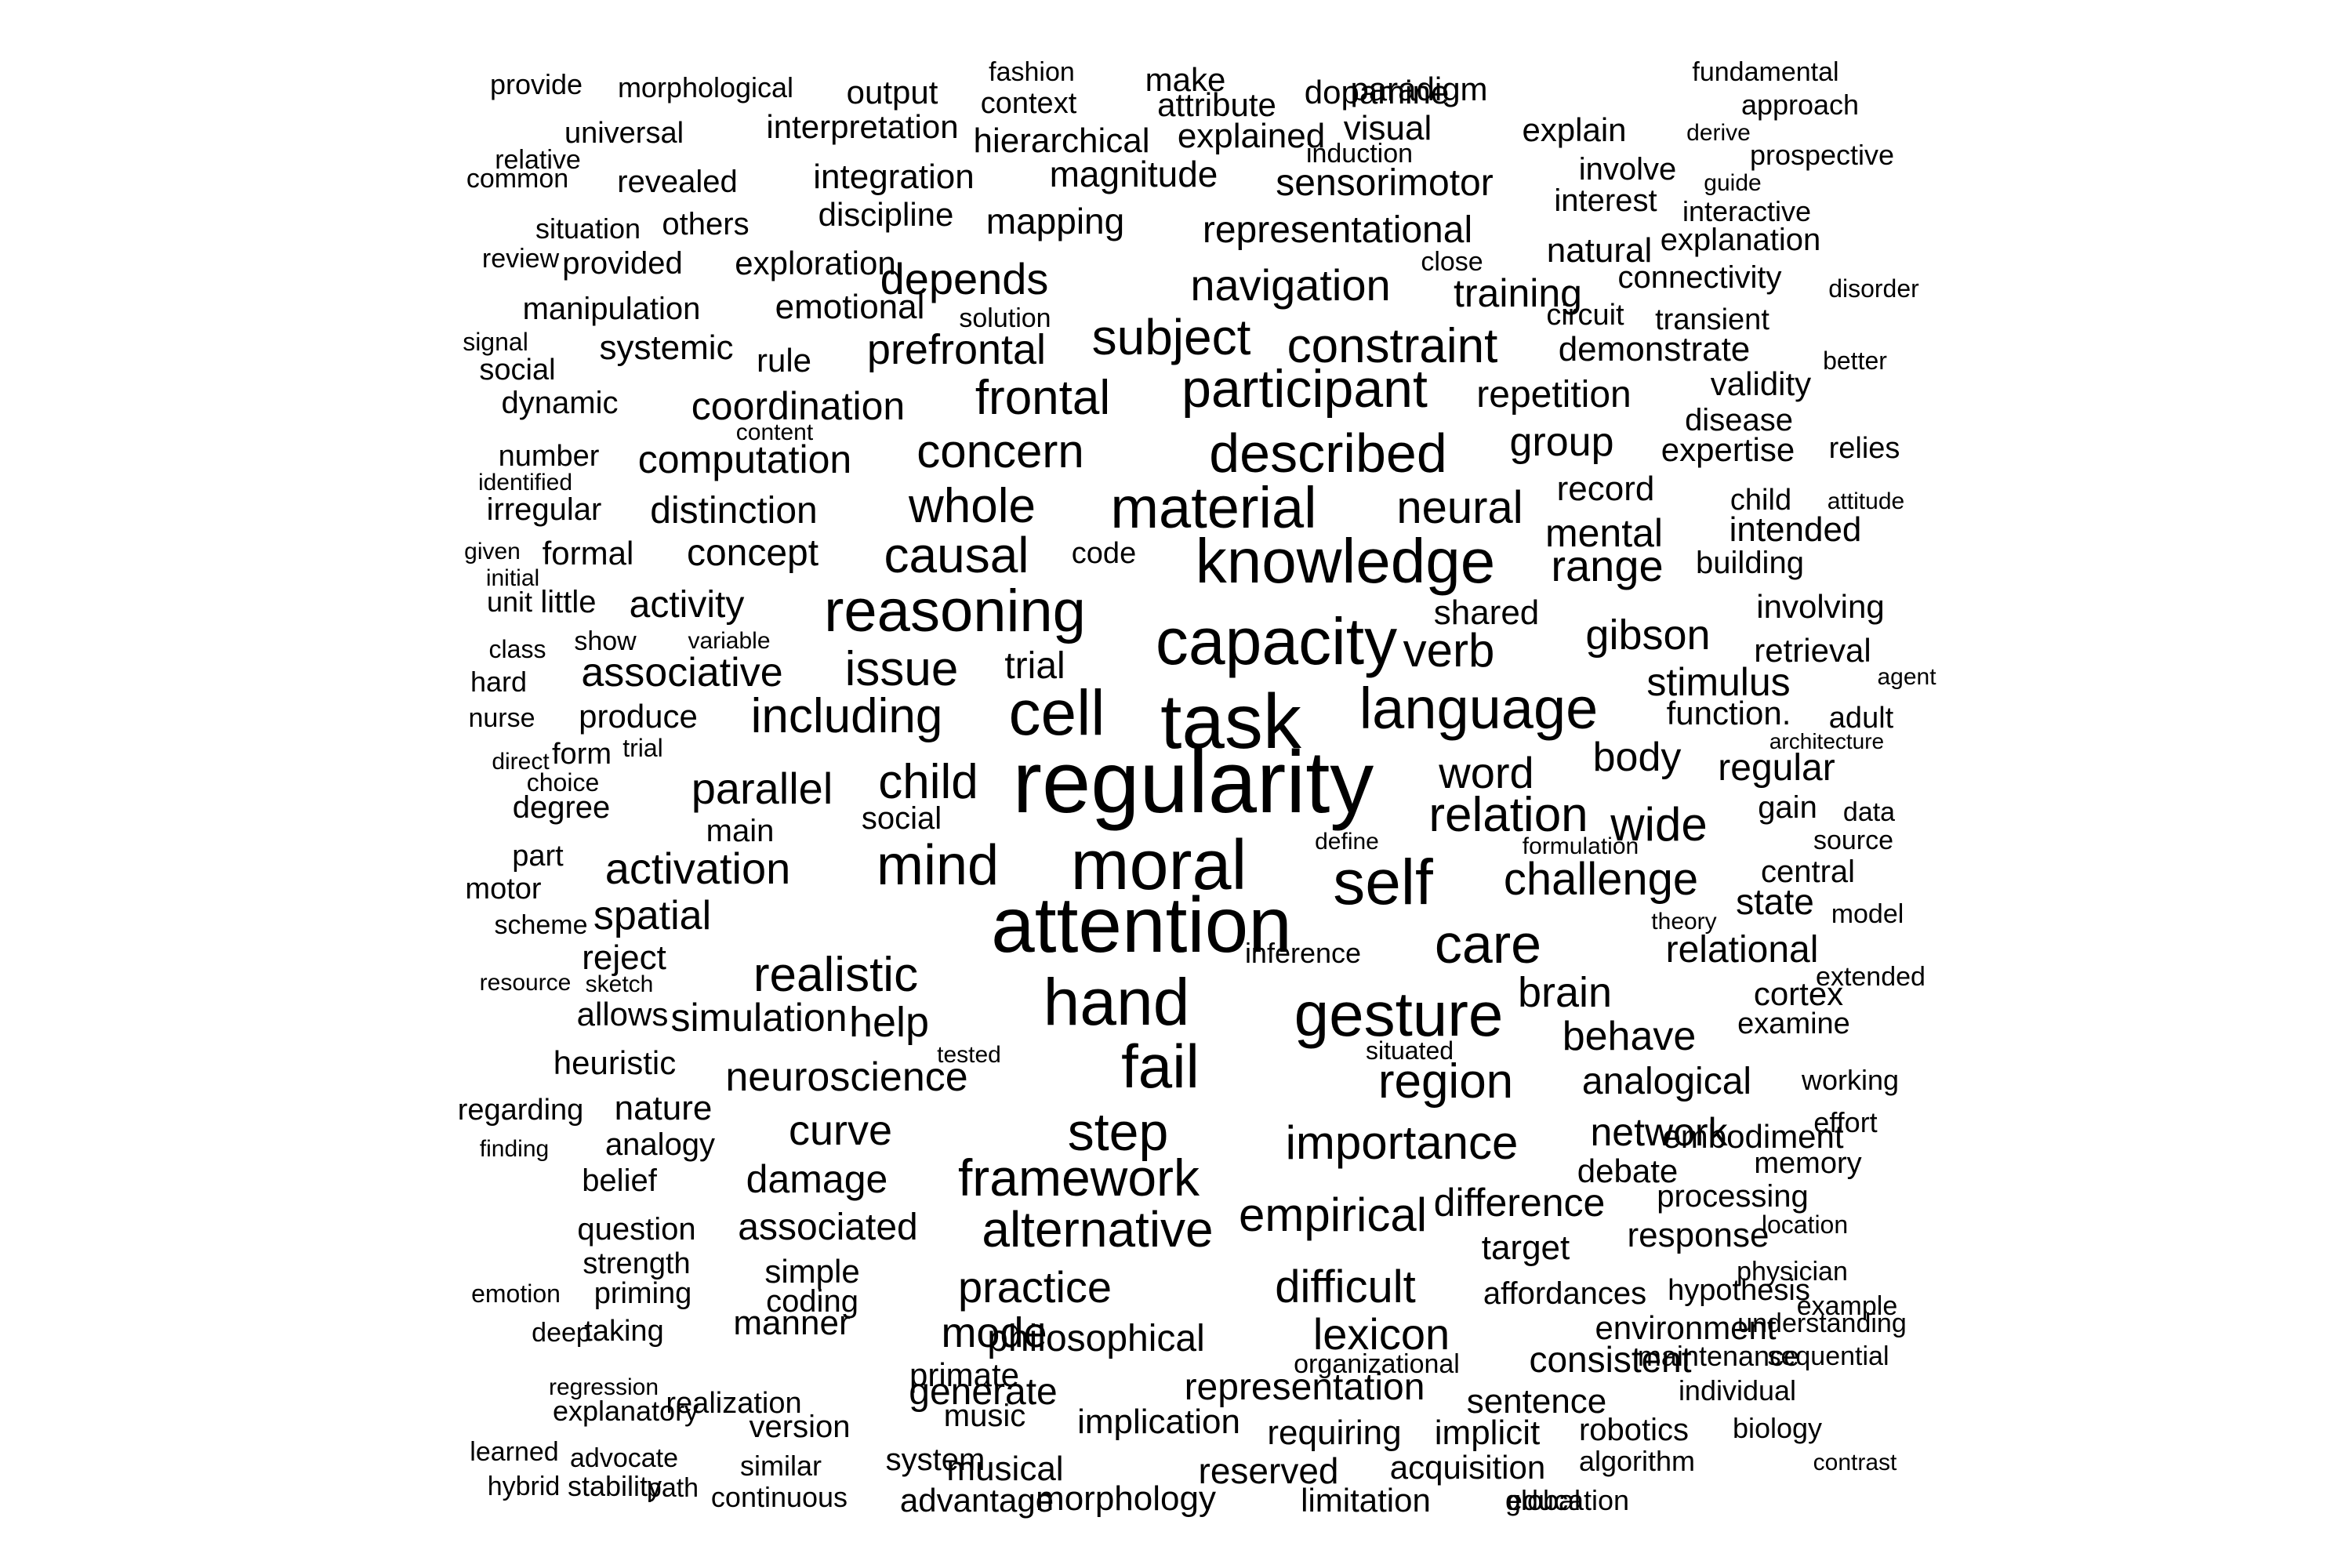 The width and height of the screenshot is (2352, 1568). Describe the element at coordinates (624, 1331) in the screenshot. I see `cloud-word: taking` at that location.